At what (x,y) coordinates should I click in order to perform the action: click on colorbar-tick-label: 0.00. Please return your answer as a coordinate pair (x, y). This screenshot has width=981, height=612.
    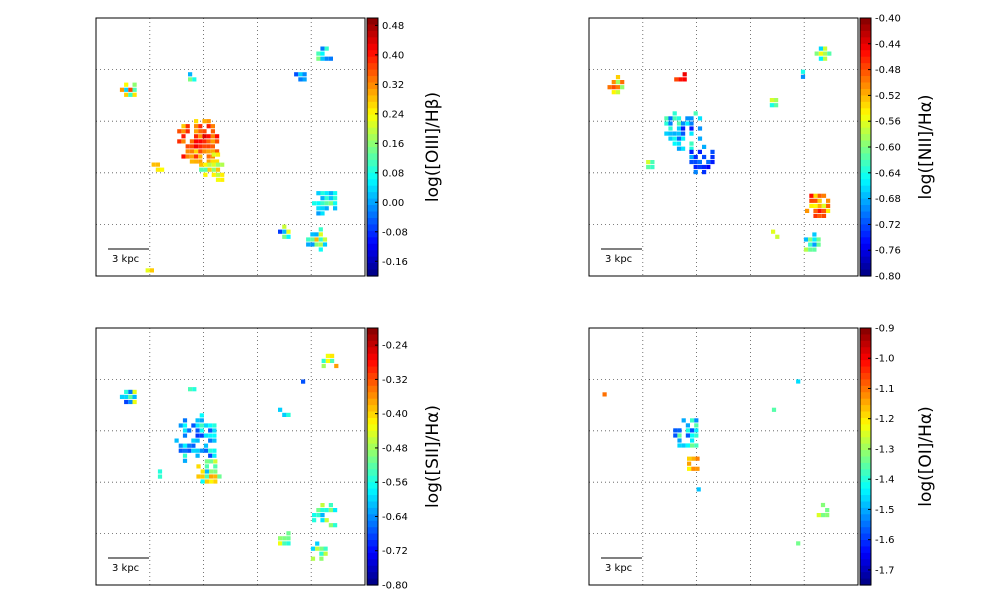
    Looking at the image, I should click on (393, 203).